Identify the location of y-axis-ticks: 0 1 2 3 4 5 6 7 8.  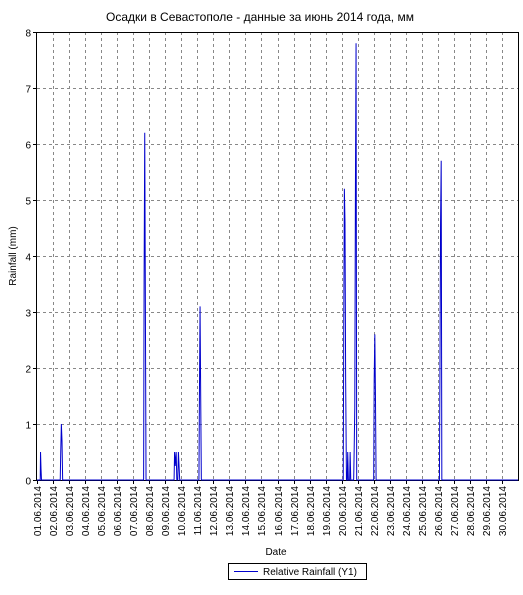
(31, 258).